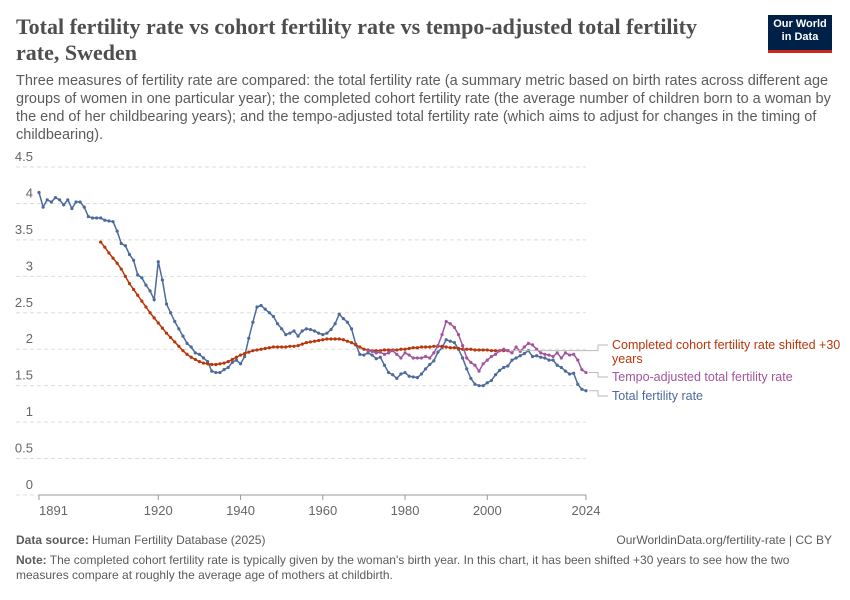 This screenshot has height=600, width=850. Describe the element at coordinates (702, 377) in the screenshot. I see `legend-label: Tempo-adjusted total fertility rate` at that location.